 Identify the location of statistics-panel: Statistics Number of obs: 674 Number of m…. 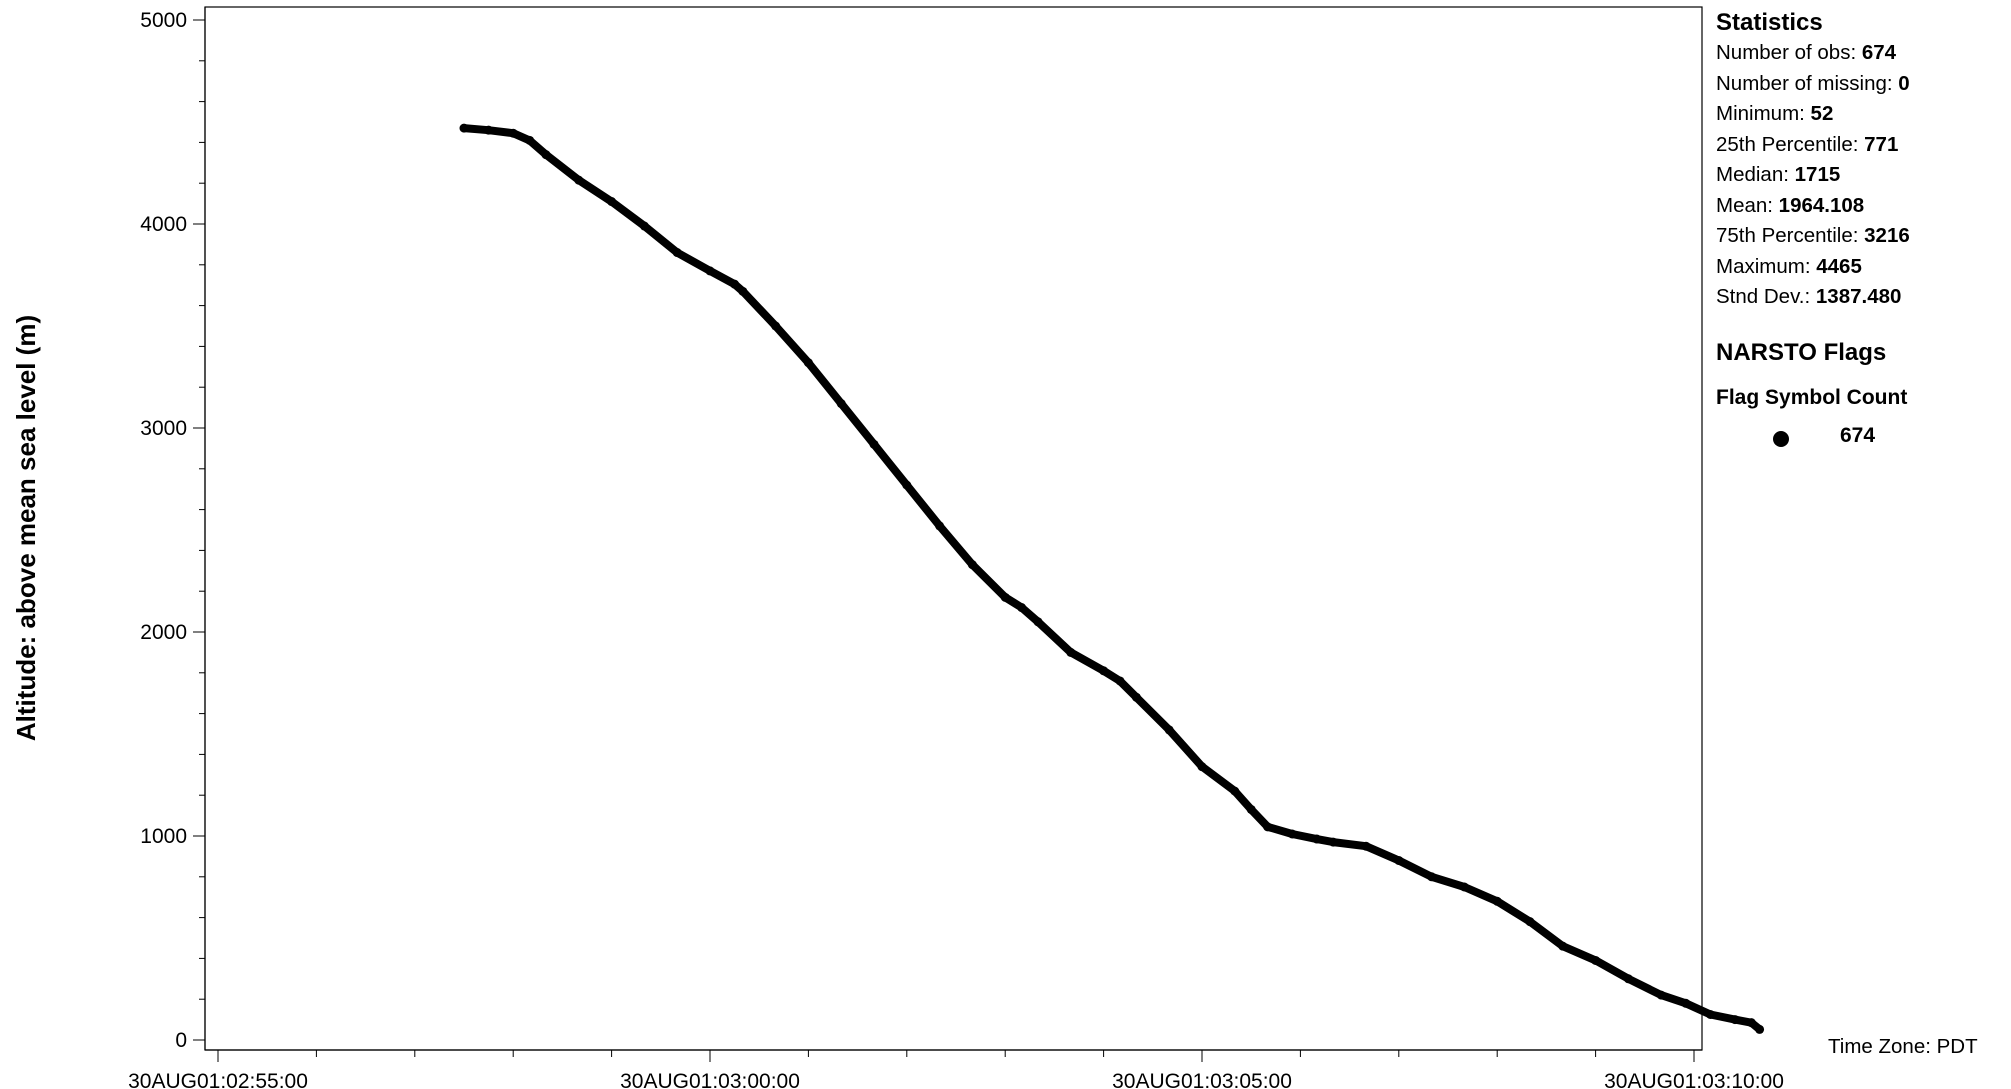
(1858, 232).